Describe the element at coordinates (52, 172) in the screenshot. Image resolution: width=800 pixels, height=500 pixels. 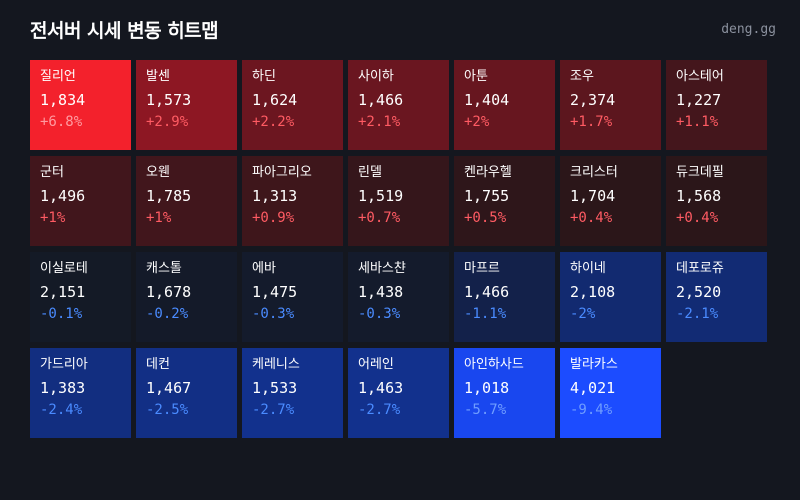
I see `server-name: 군터` at that location.